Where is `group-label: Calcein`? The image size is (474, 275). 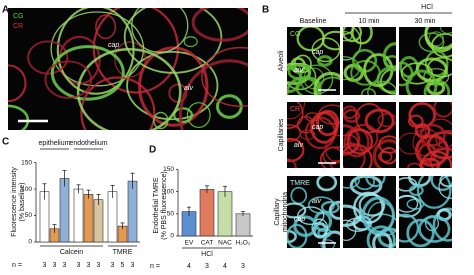
group-label: Calcein is located at coordinates (71, 252).